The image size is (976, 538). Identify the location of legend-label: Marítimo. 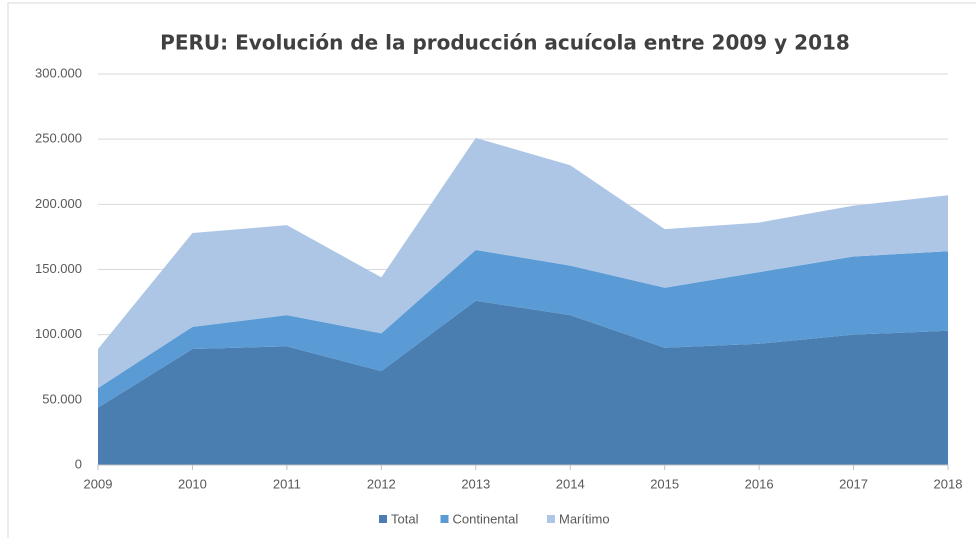
(584, 518).